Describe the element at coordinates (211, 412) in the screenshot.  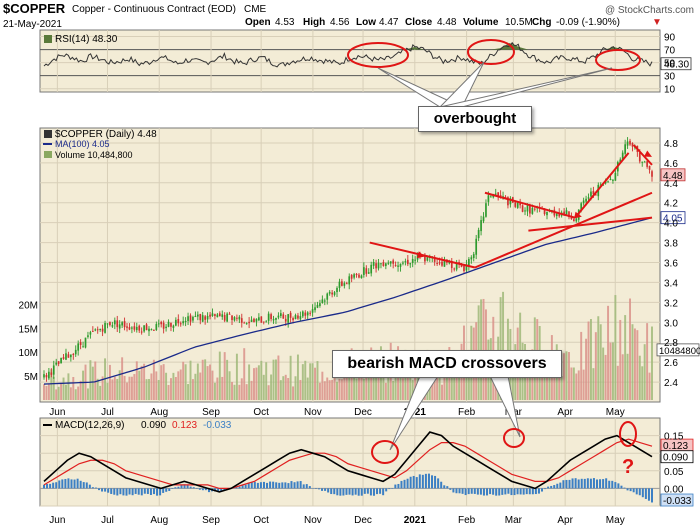
I see `x-tick-label: Sep` at that location.